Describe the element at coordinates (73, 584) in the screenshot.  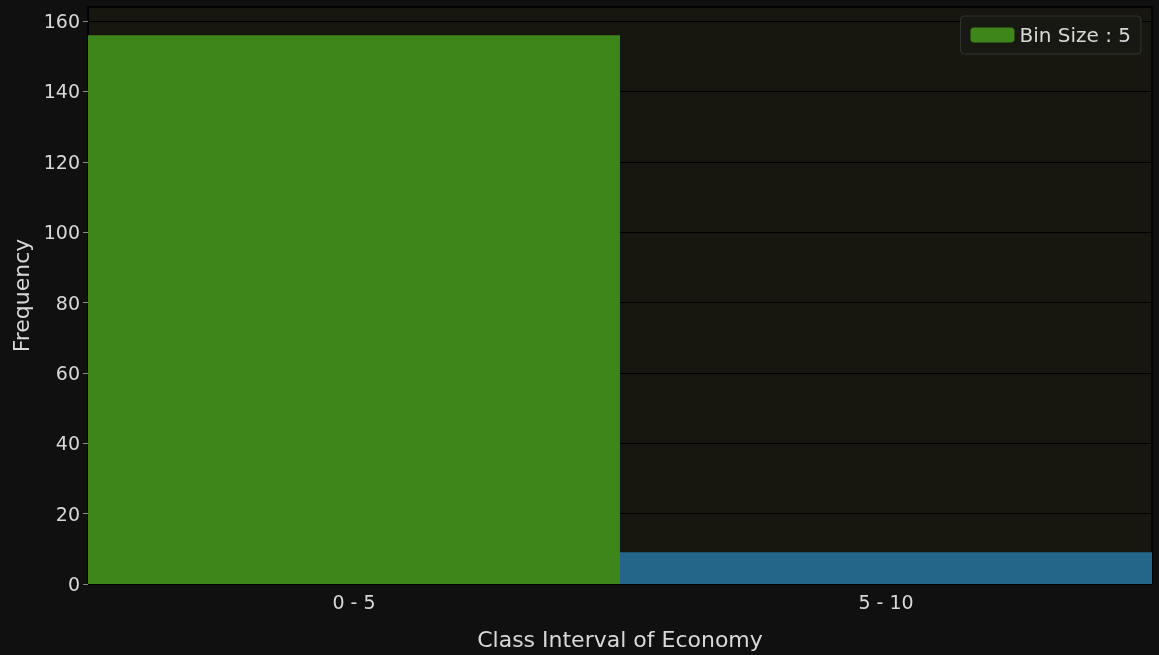
I see `y-tick-label: 0` at that location.